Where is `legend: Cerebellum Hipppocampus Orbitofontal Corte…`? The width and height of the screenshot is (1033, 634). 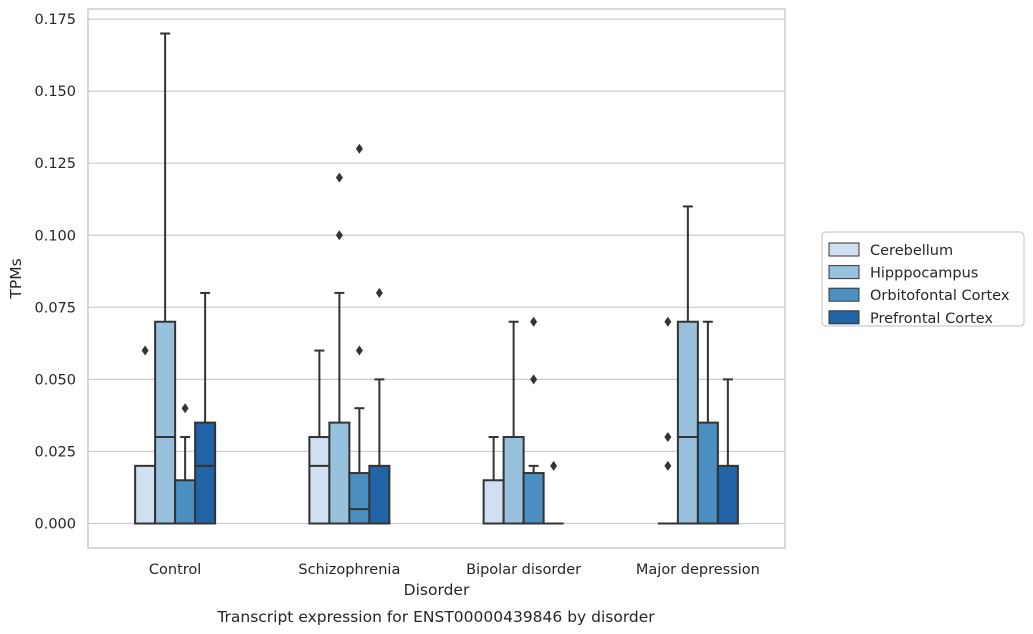 legend: Cerebellum Hipppocampus Orbitofontal Corte… is located at coordinates (923, 279).